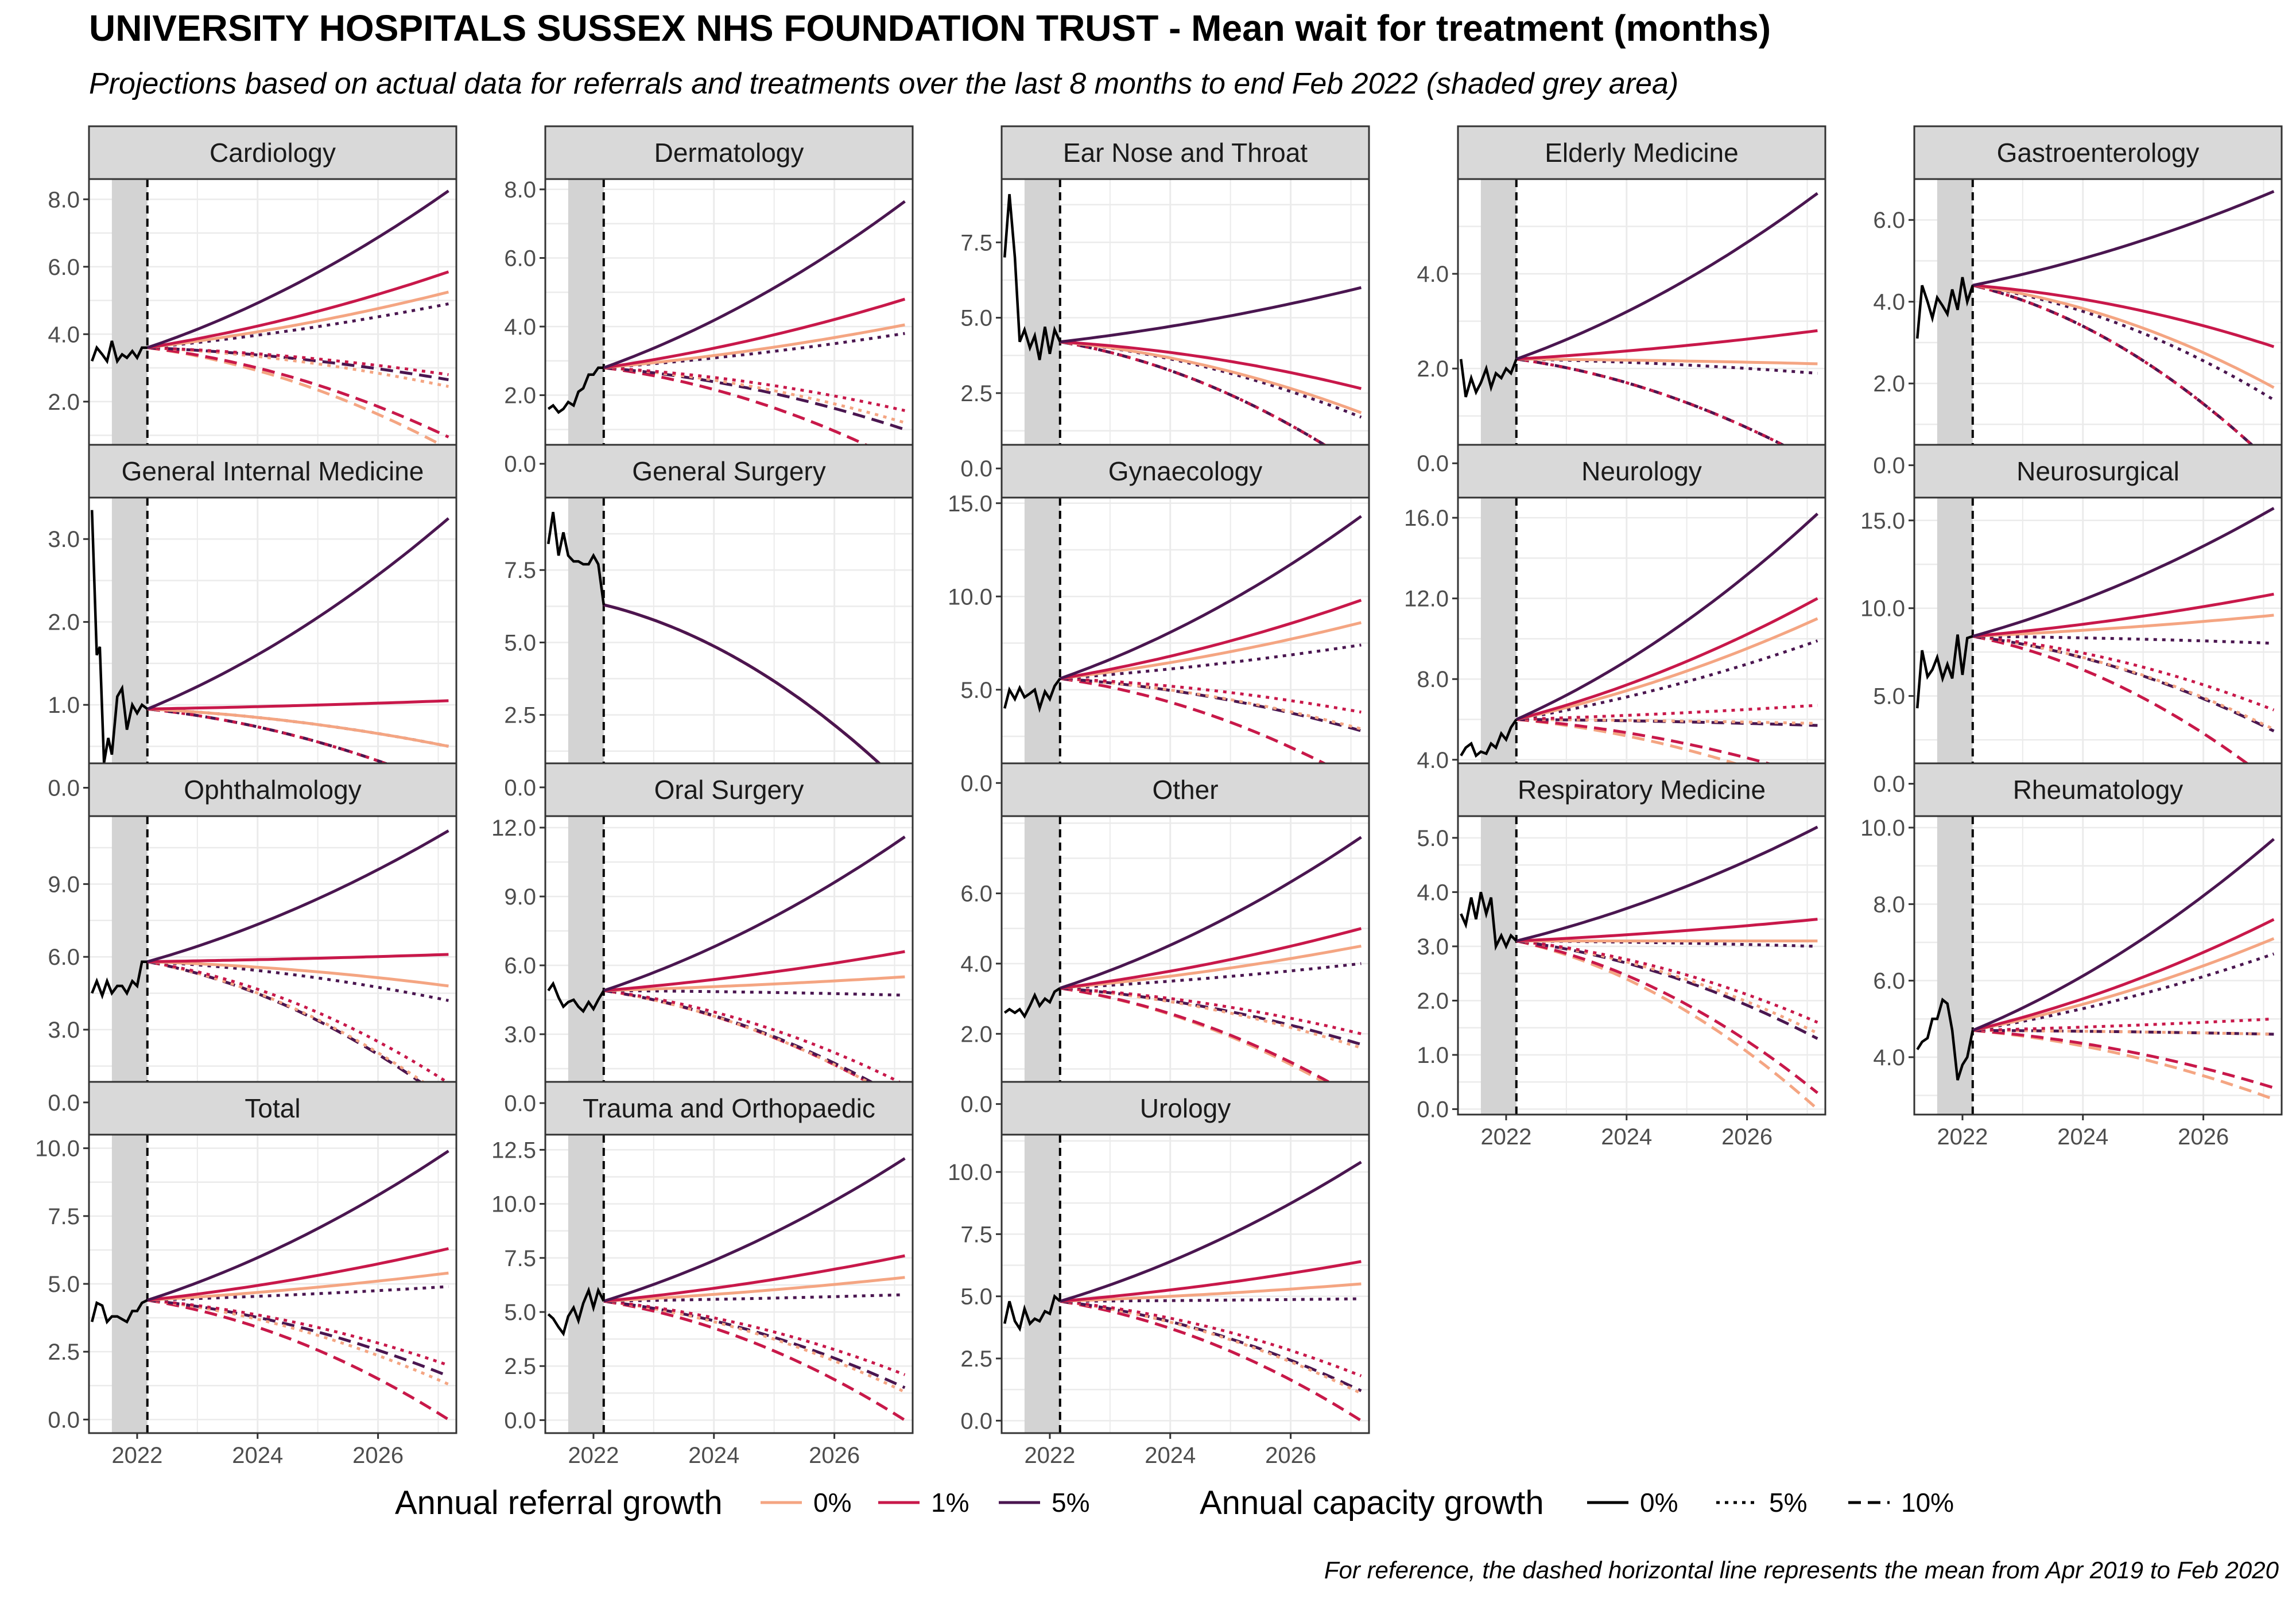 The width and height of the screenshot is (2296, 1607). What do you see at coordinates (1642, 790) in the screenshot?
I see `strip-label: Respiratory Medicine` at bounding box center [1642, 790].